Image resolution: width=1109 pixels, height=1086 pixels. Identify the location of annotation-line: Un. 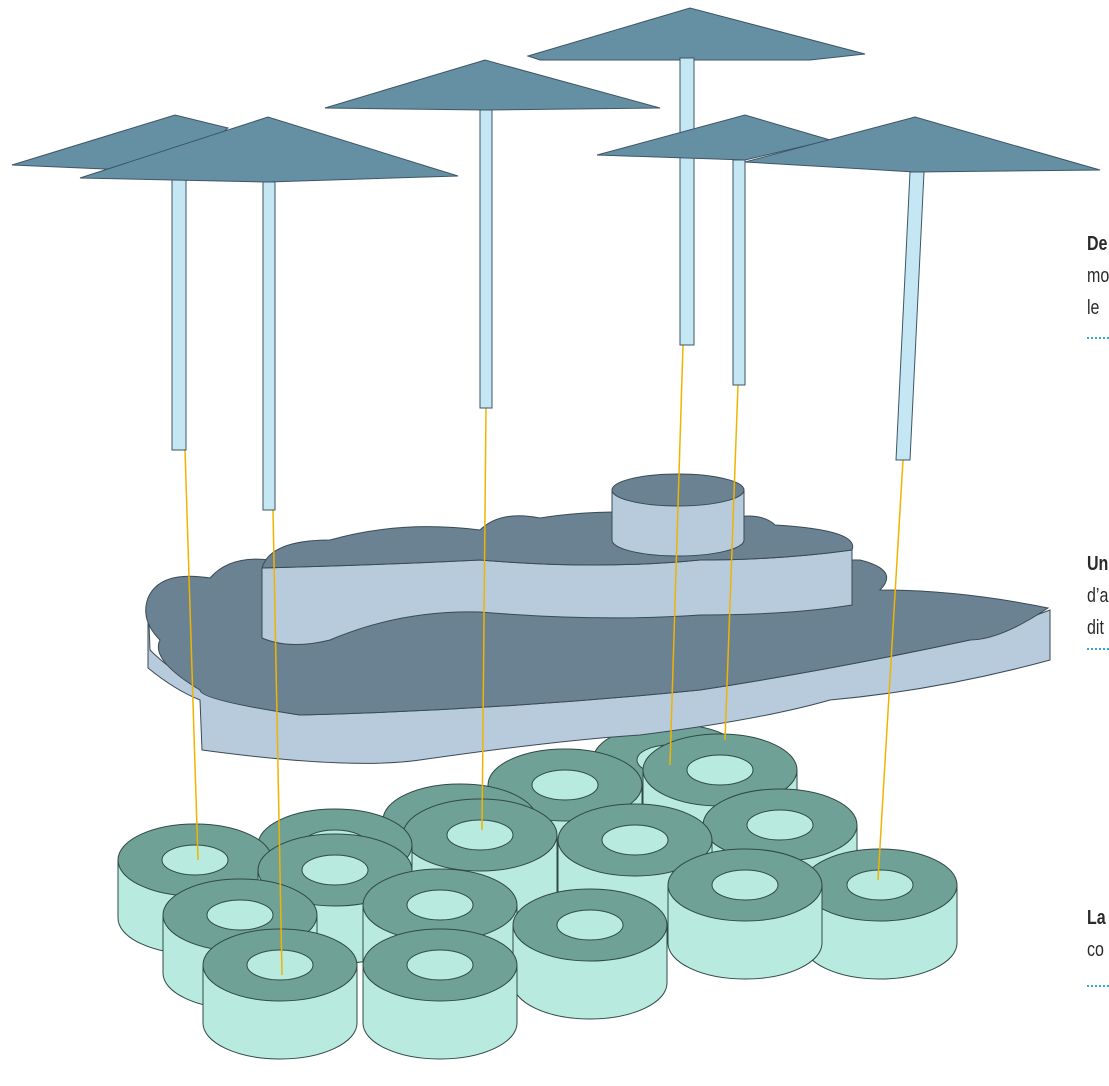
(1098, 564).